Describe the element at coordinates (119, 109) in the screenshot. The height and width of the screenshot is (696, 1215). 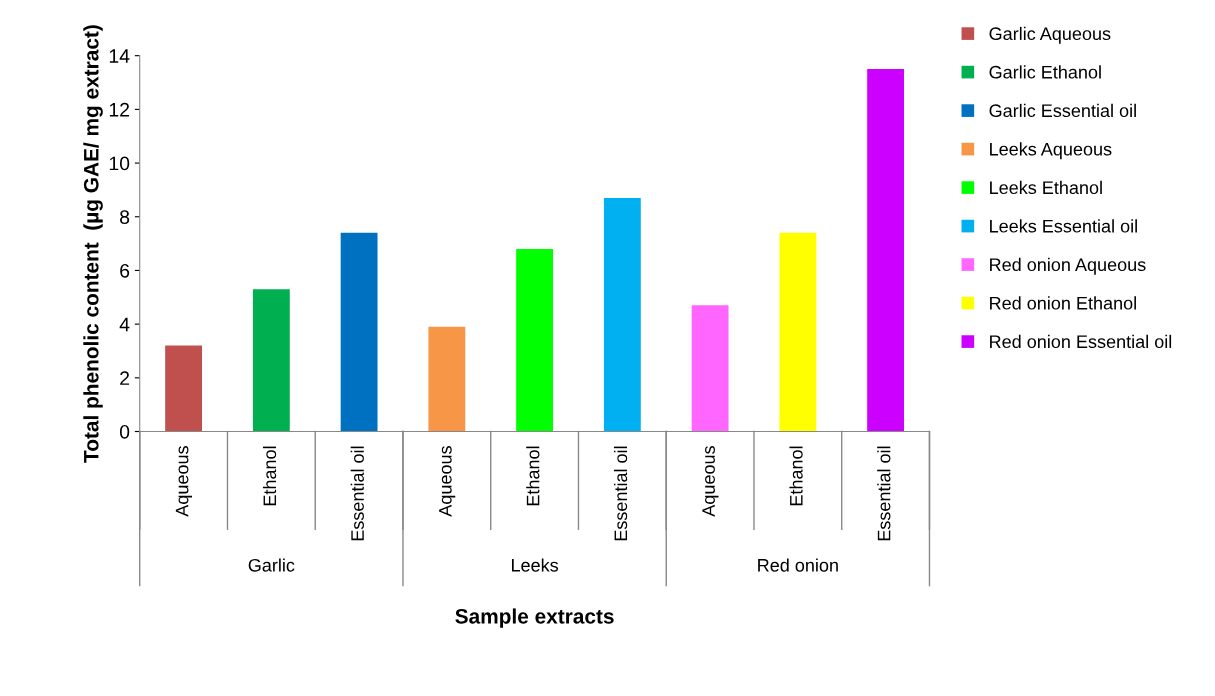
I see `y-tick-label: 12` at that location.